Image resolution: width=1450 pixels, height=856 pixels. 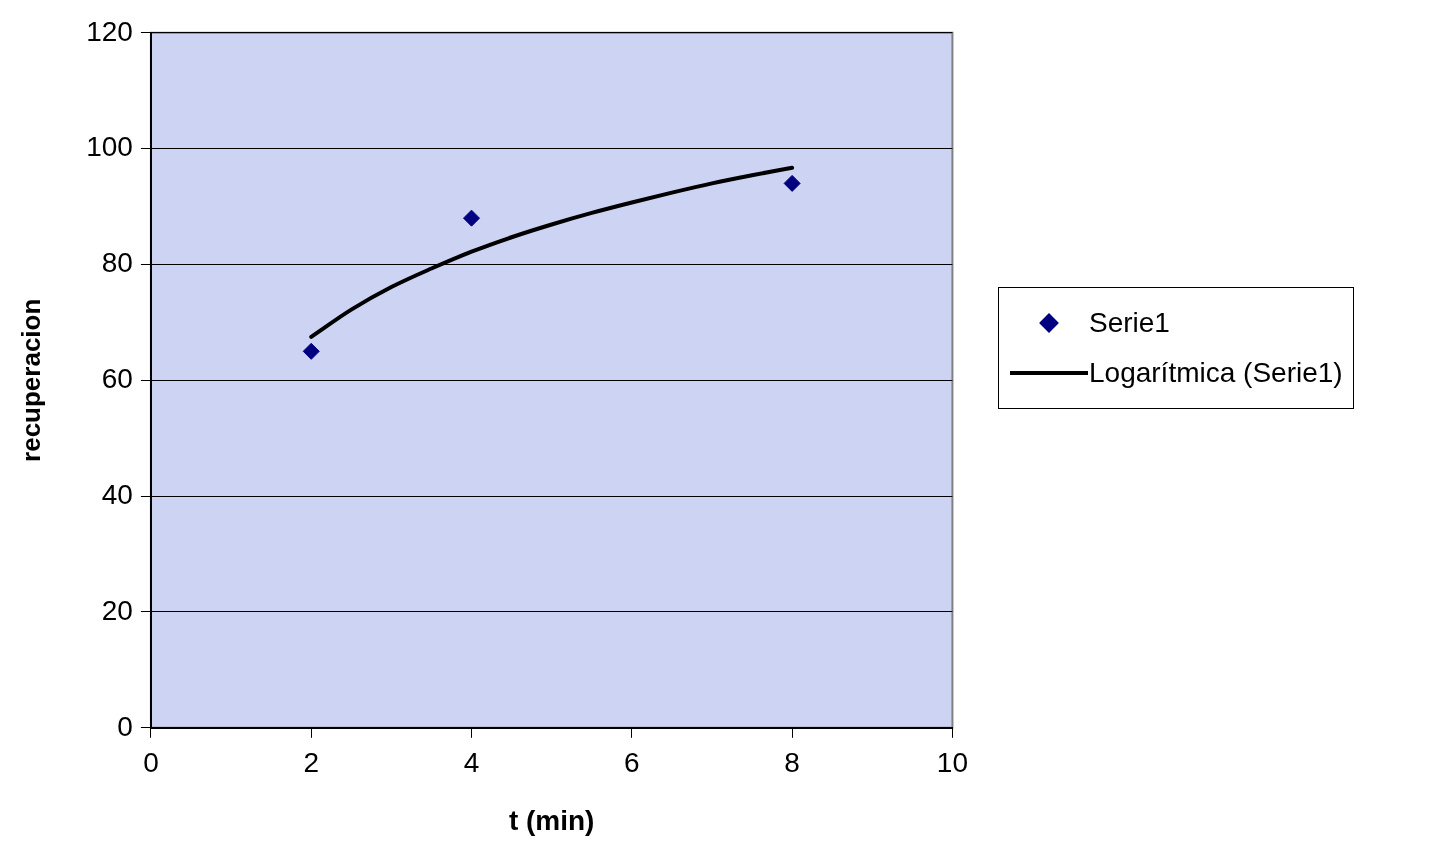 I want to click on x-tick-label: 10, so click(x=952, y=763).